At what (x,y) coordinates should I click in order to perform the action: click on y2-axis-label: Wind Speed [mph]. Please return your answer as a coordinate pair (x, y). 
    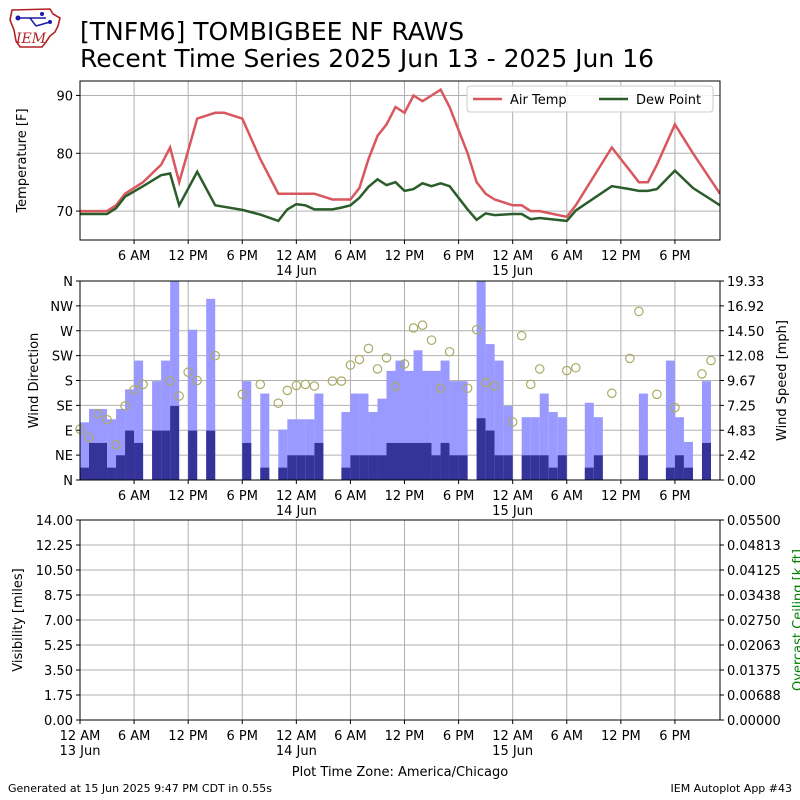
    Looking at the image, I should click on (782, 380).